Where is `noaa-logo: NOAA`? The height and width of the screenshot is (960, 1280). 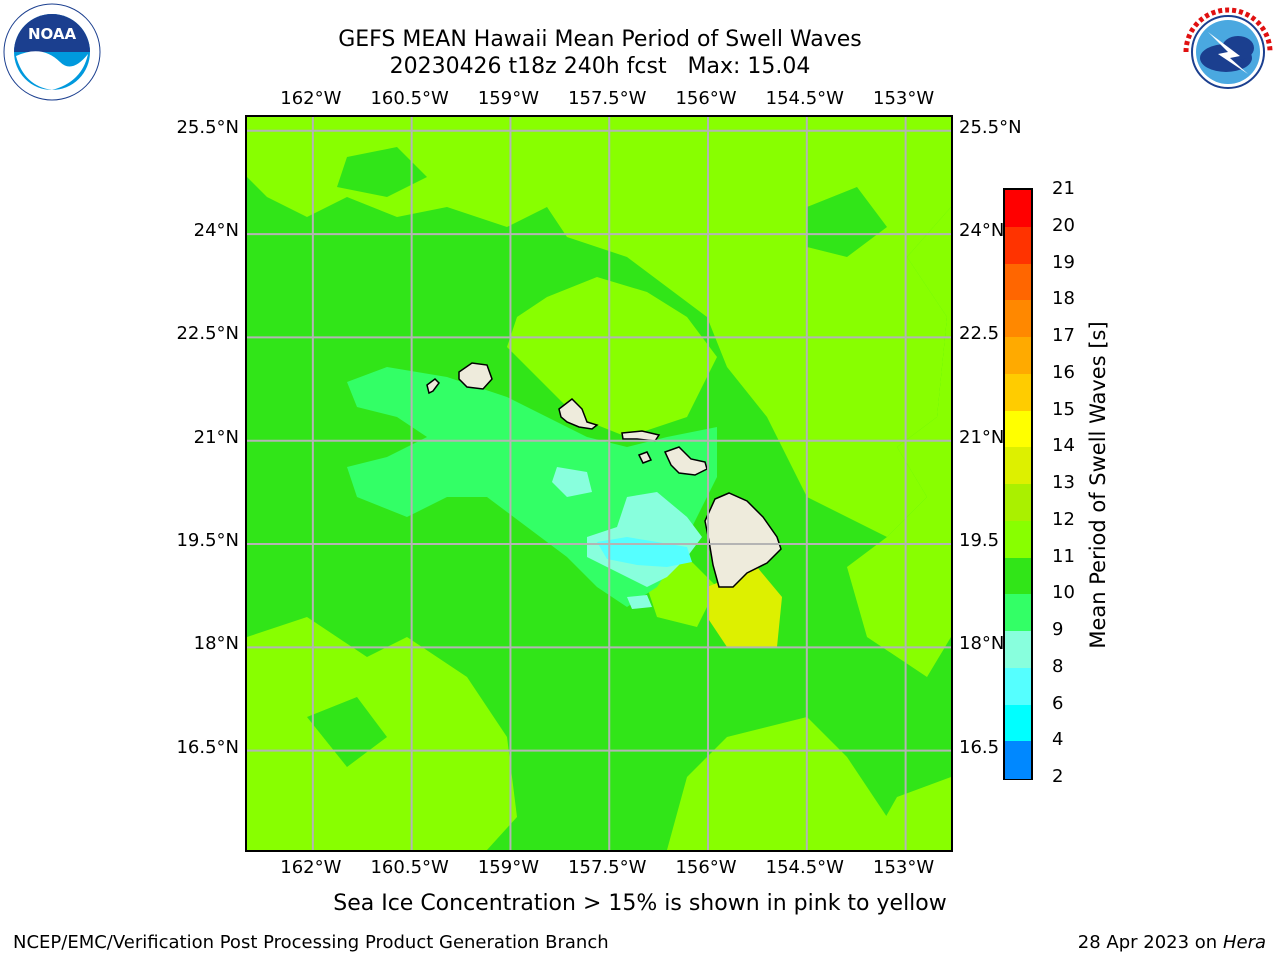
noaa-logo: NOAA is located at coordinates (52, 52).